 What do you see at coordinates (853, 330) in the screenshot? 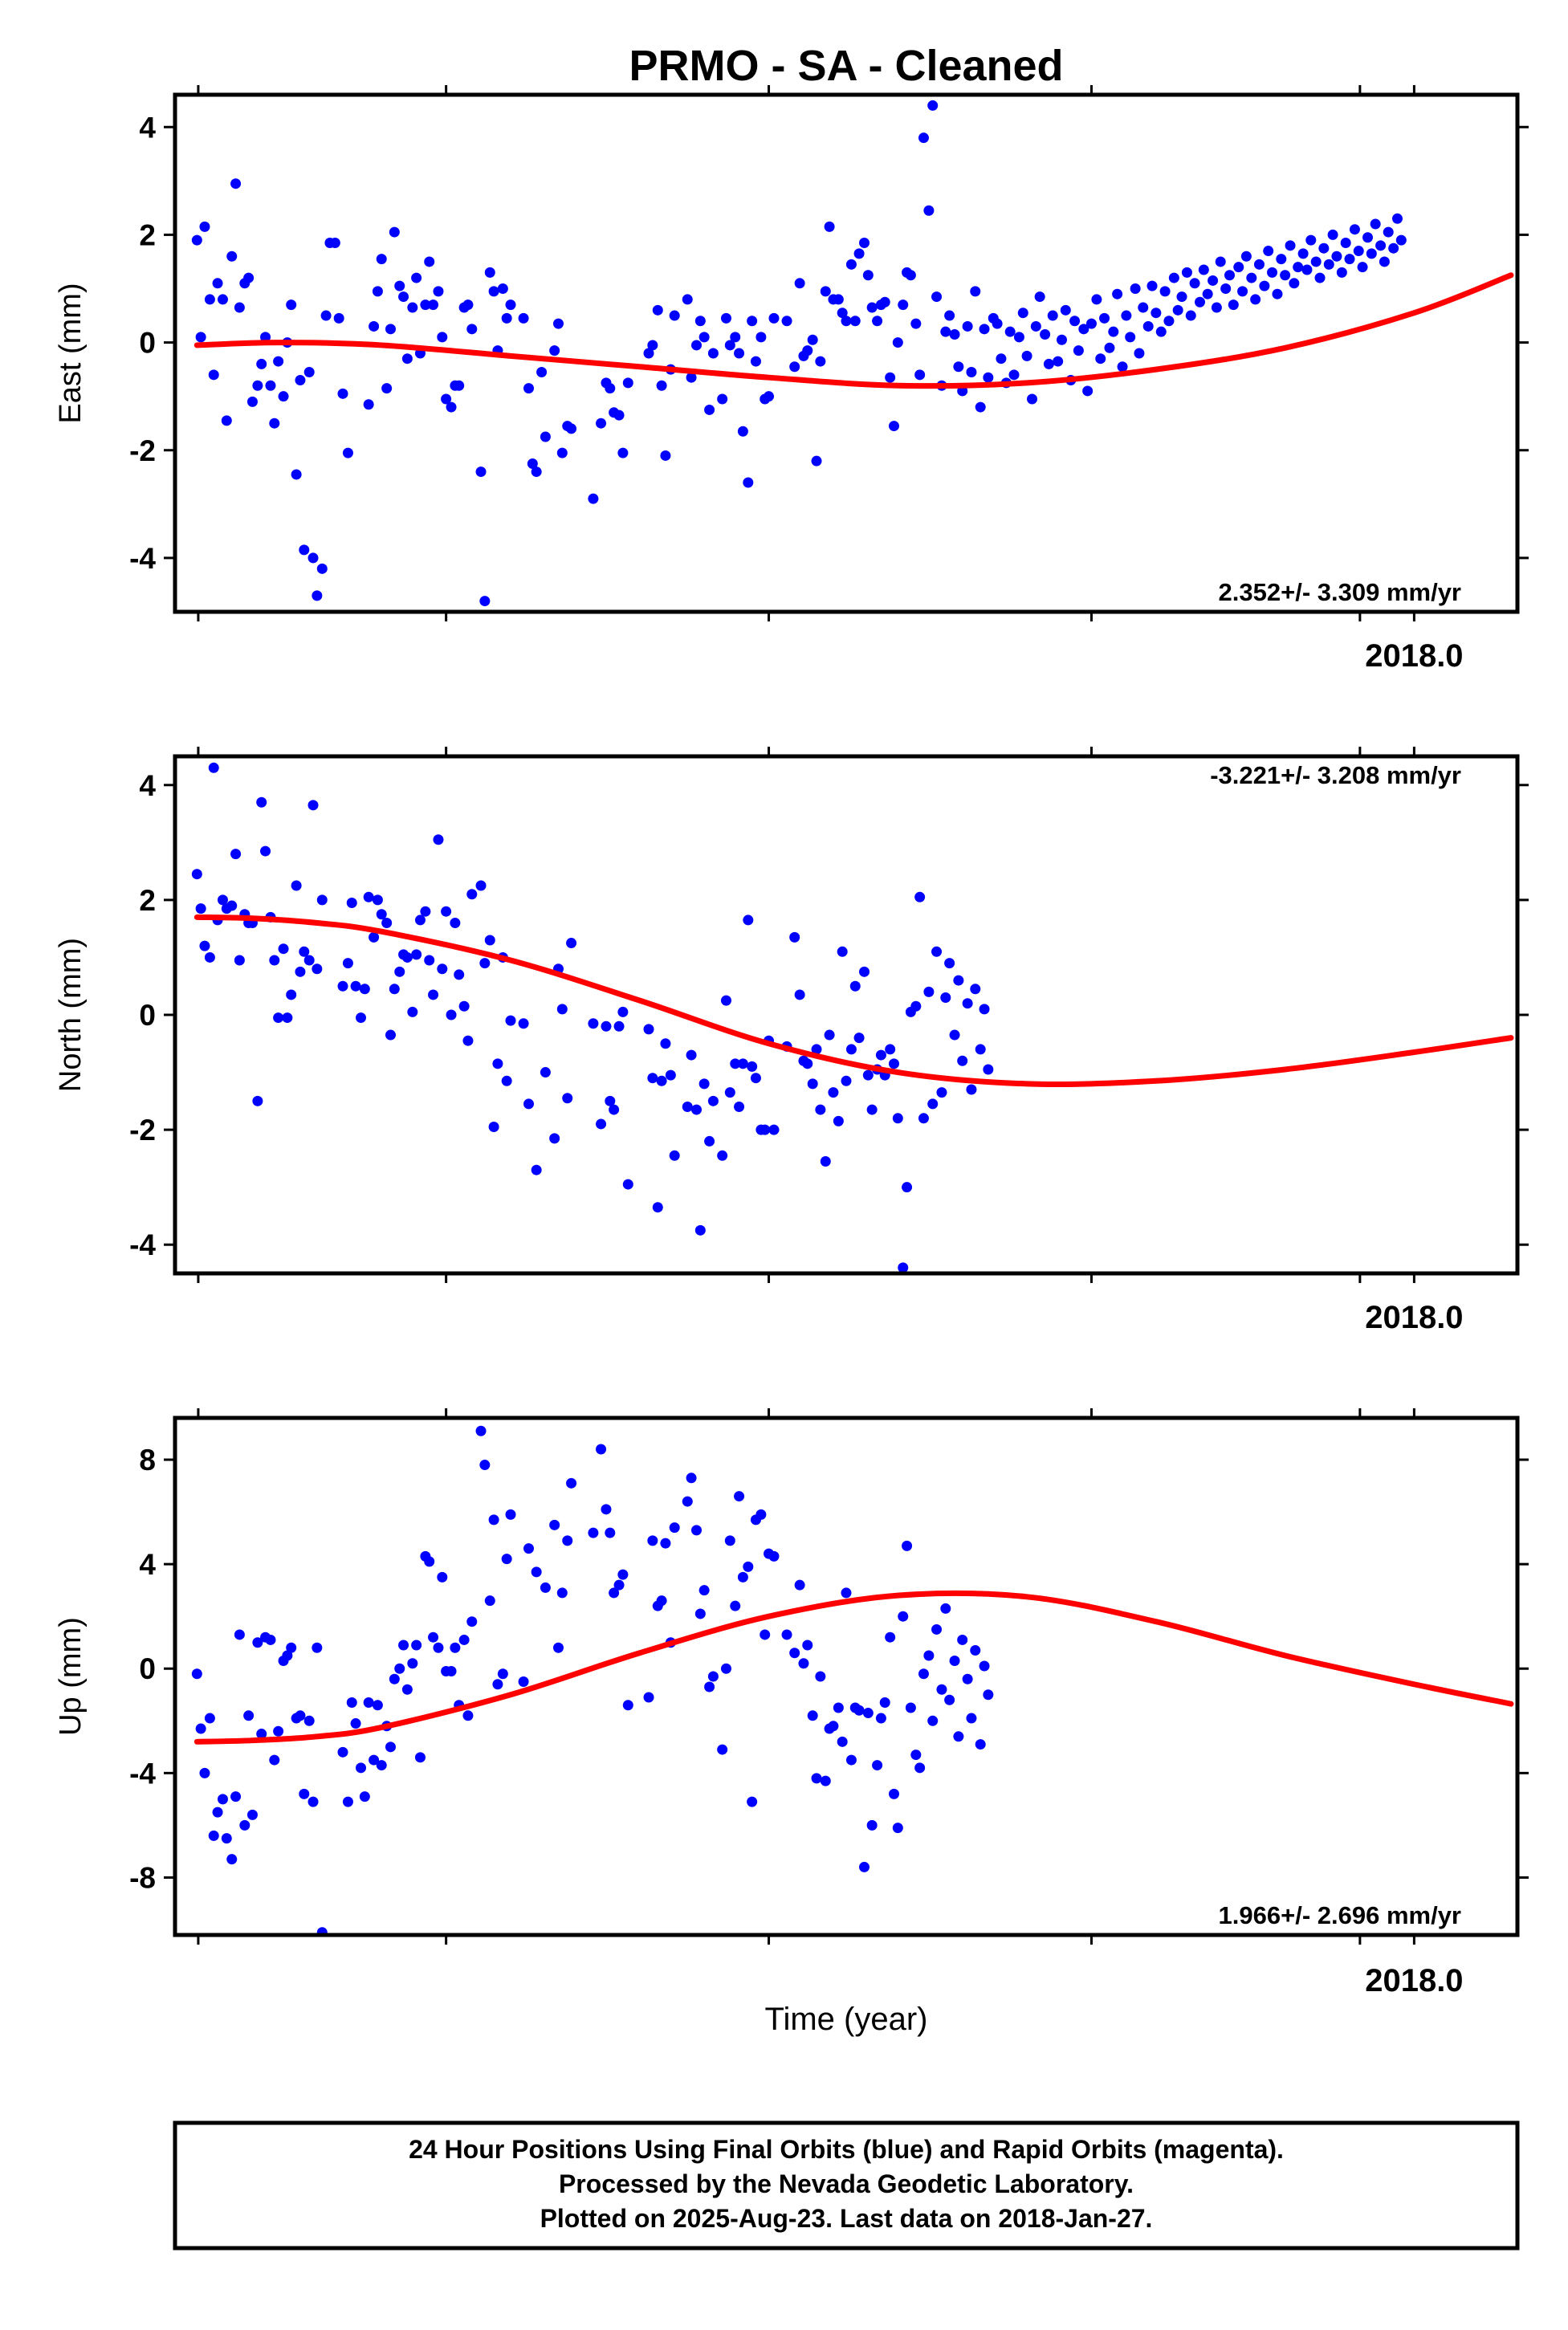
I see `east-fit-curve` at bounding box center [853, 330].